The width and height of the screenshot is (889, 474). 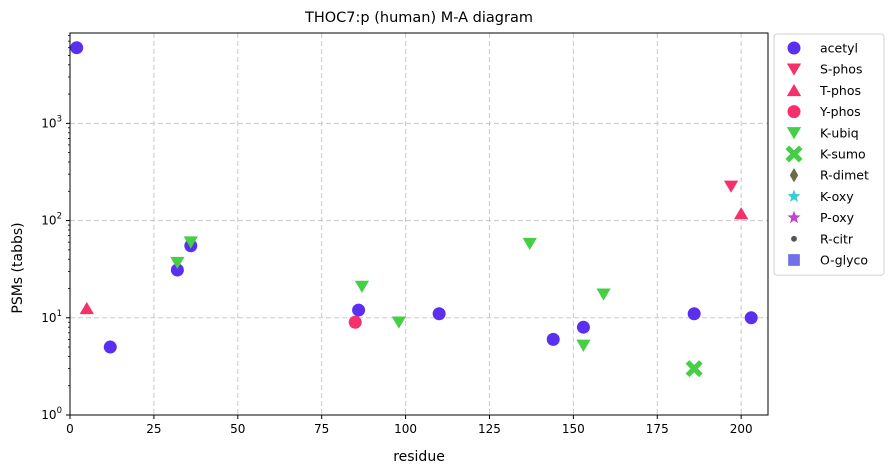 I want to click on legend-label: S-phos, so click(x=841, y=69).